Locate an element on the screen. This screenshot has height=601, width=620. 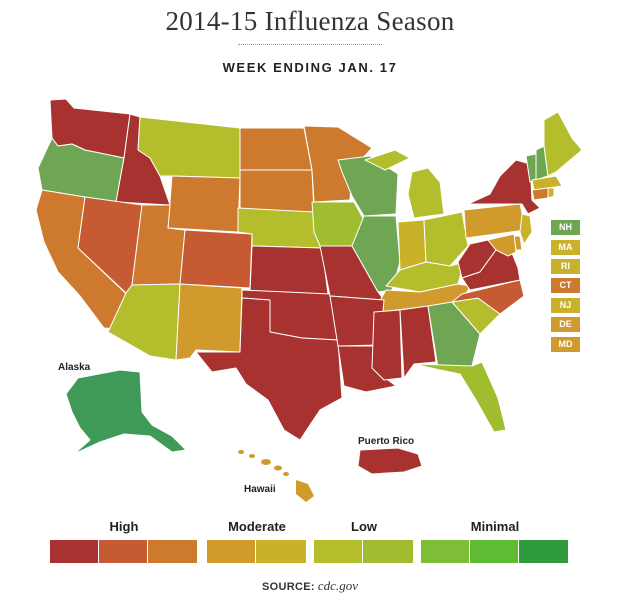
chip-nj: NJ is located at coordinates (565, 305).